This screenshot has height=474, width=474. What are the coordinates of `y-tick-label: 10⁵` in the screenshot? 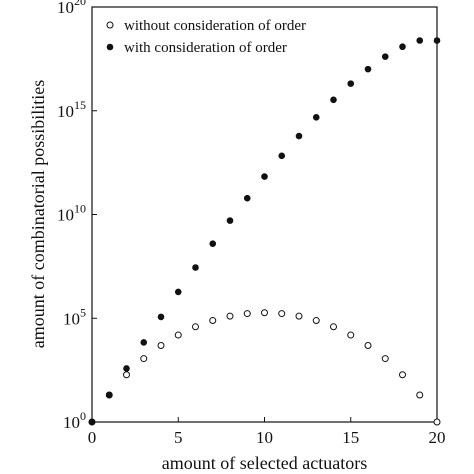 It's located at (74, 316).